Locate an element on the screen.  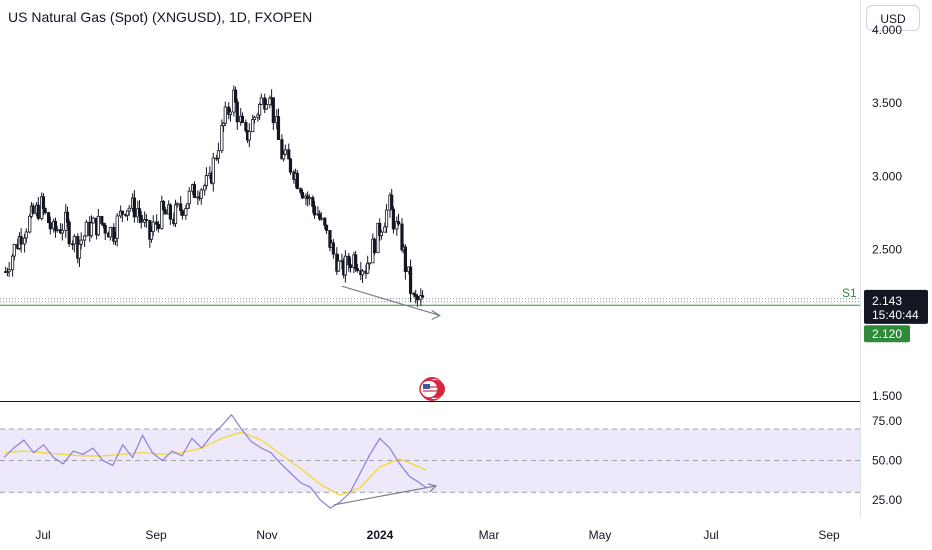
support-price-tag: 2.120 is located at coordinates (887, 334).